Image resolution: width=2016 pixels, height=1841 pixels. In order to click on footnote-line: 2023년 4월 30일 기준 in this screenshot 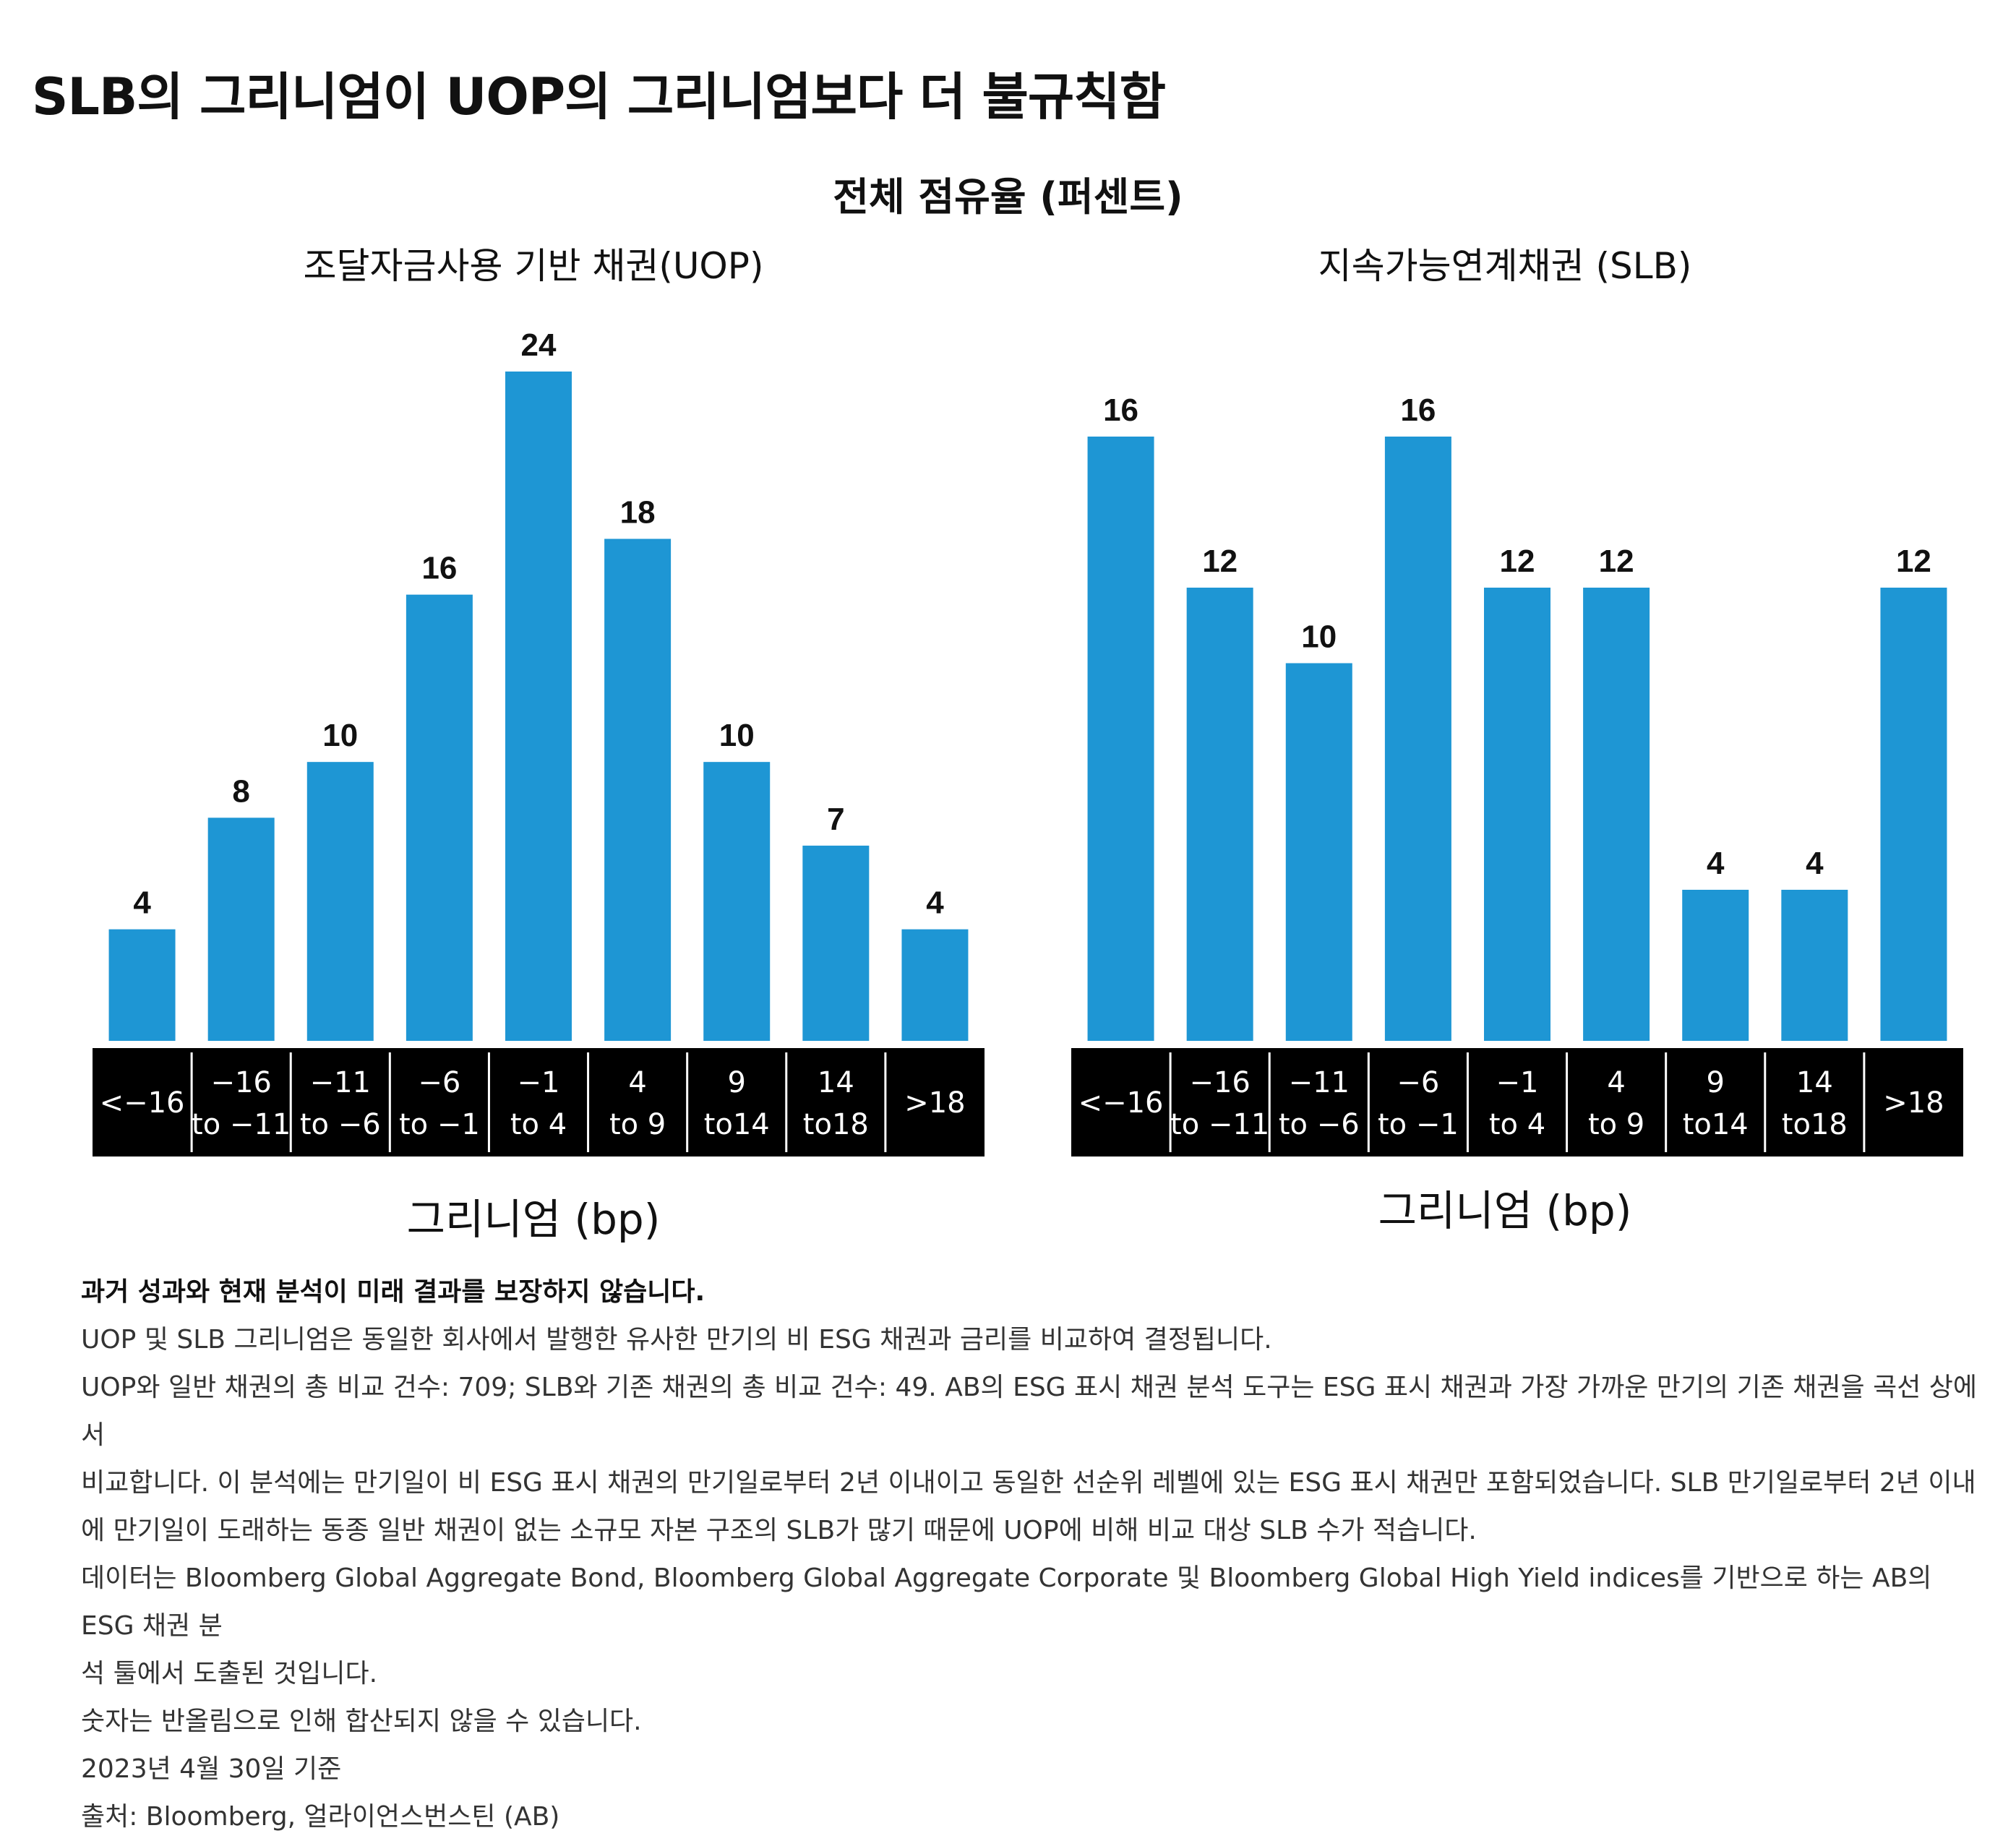, I will do `click(212, 1769)`.